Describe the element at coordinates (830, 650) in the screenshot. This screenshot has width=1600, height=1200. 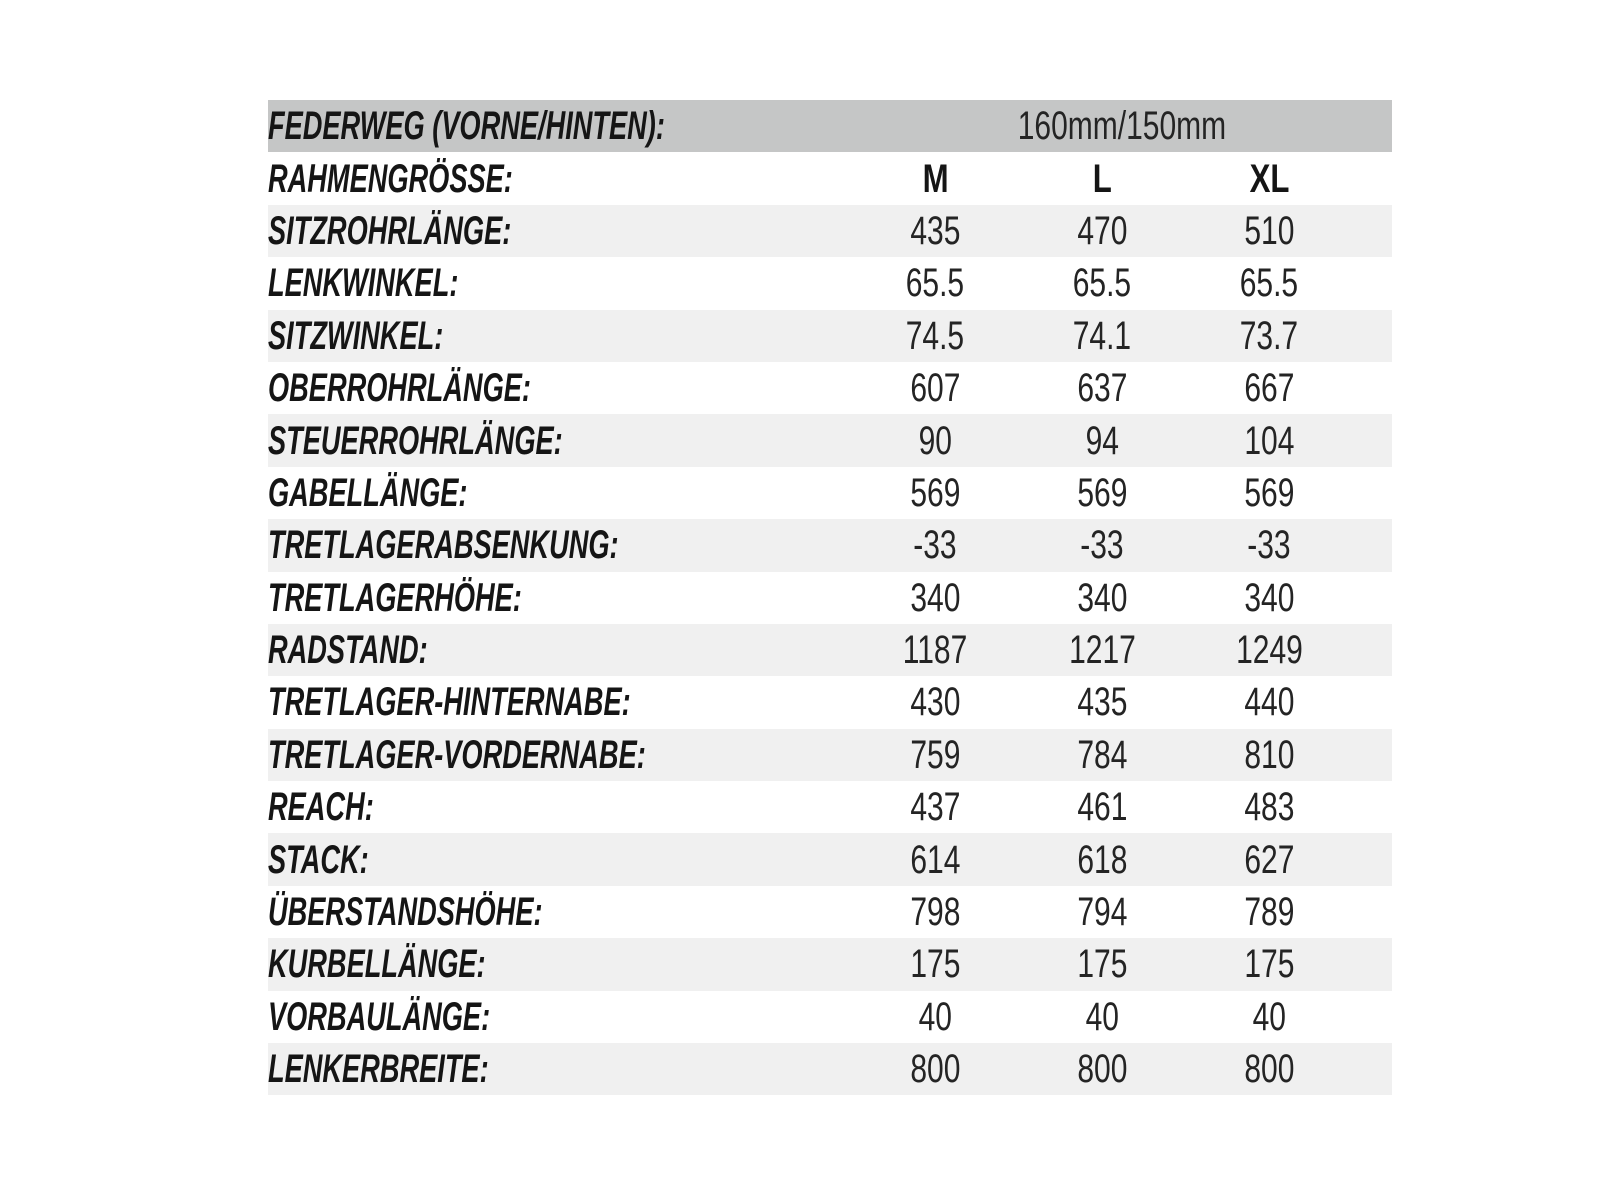
I see `row-radstand: RADSTAND: 1187 1217 1249` at that location.